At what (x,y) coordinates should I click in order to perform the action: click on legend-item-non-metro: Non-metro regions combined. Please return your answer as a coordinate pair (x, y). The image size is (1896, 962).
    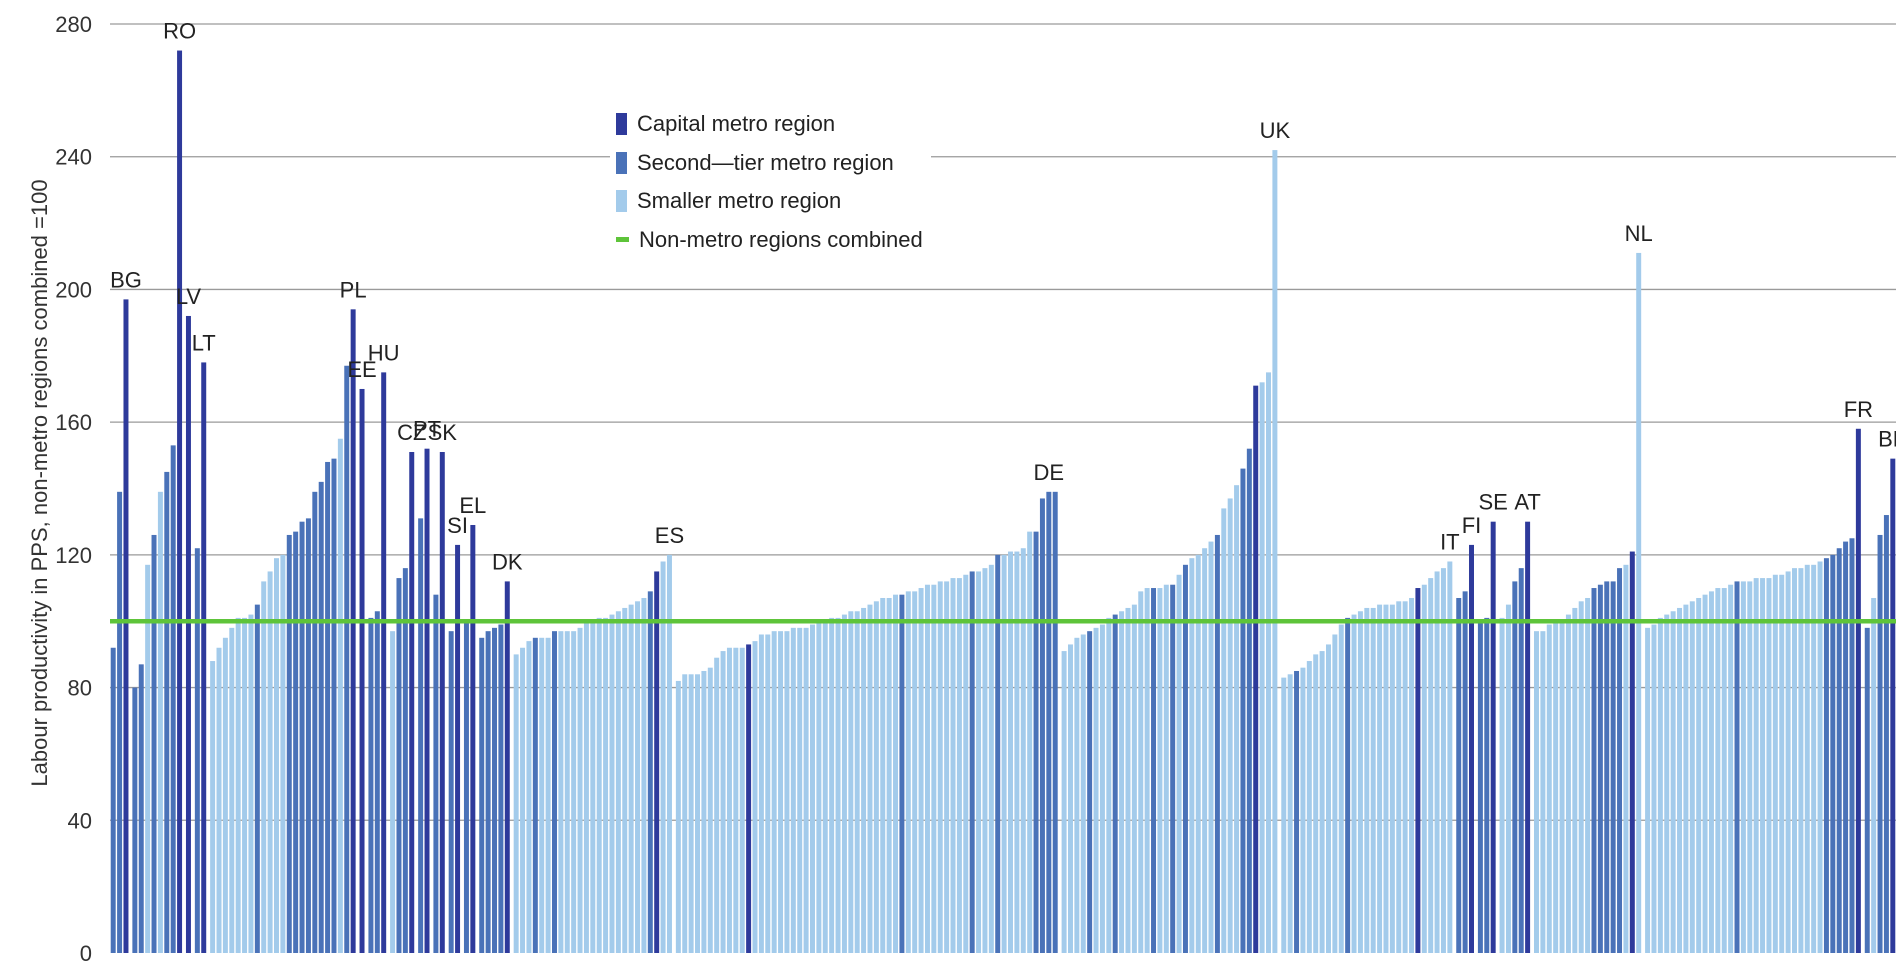
    Looking at the image, I should click on (769, 240).